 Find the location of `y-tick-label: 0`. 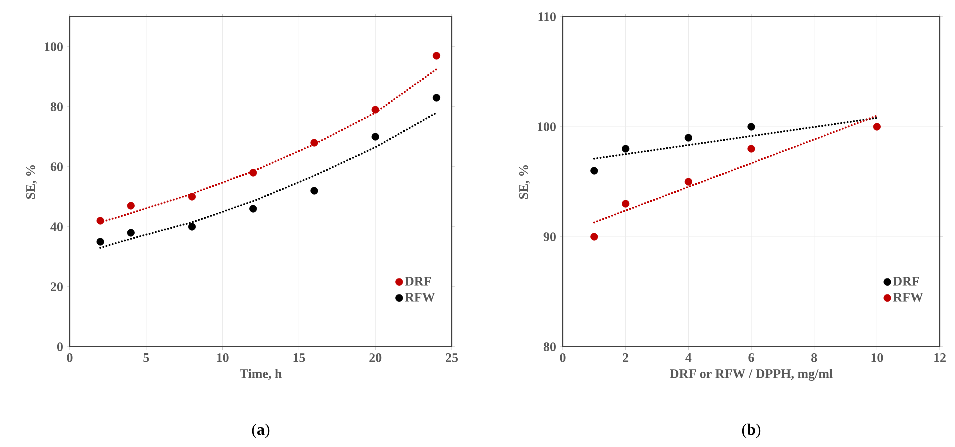

y-tick-label: 0 is located at coordinates (60, 347).